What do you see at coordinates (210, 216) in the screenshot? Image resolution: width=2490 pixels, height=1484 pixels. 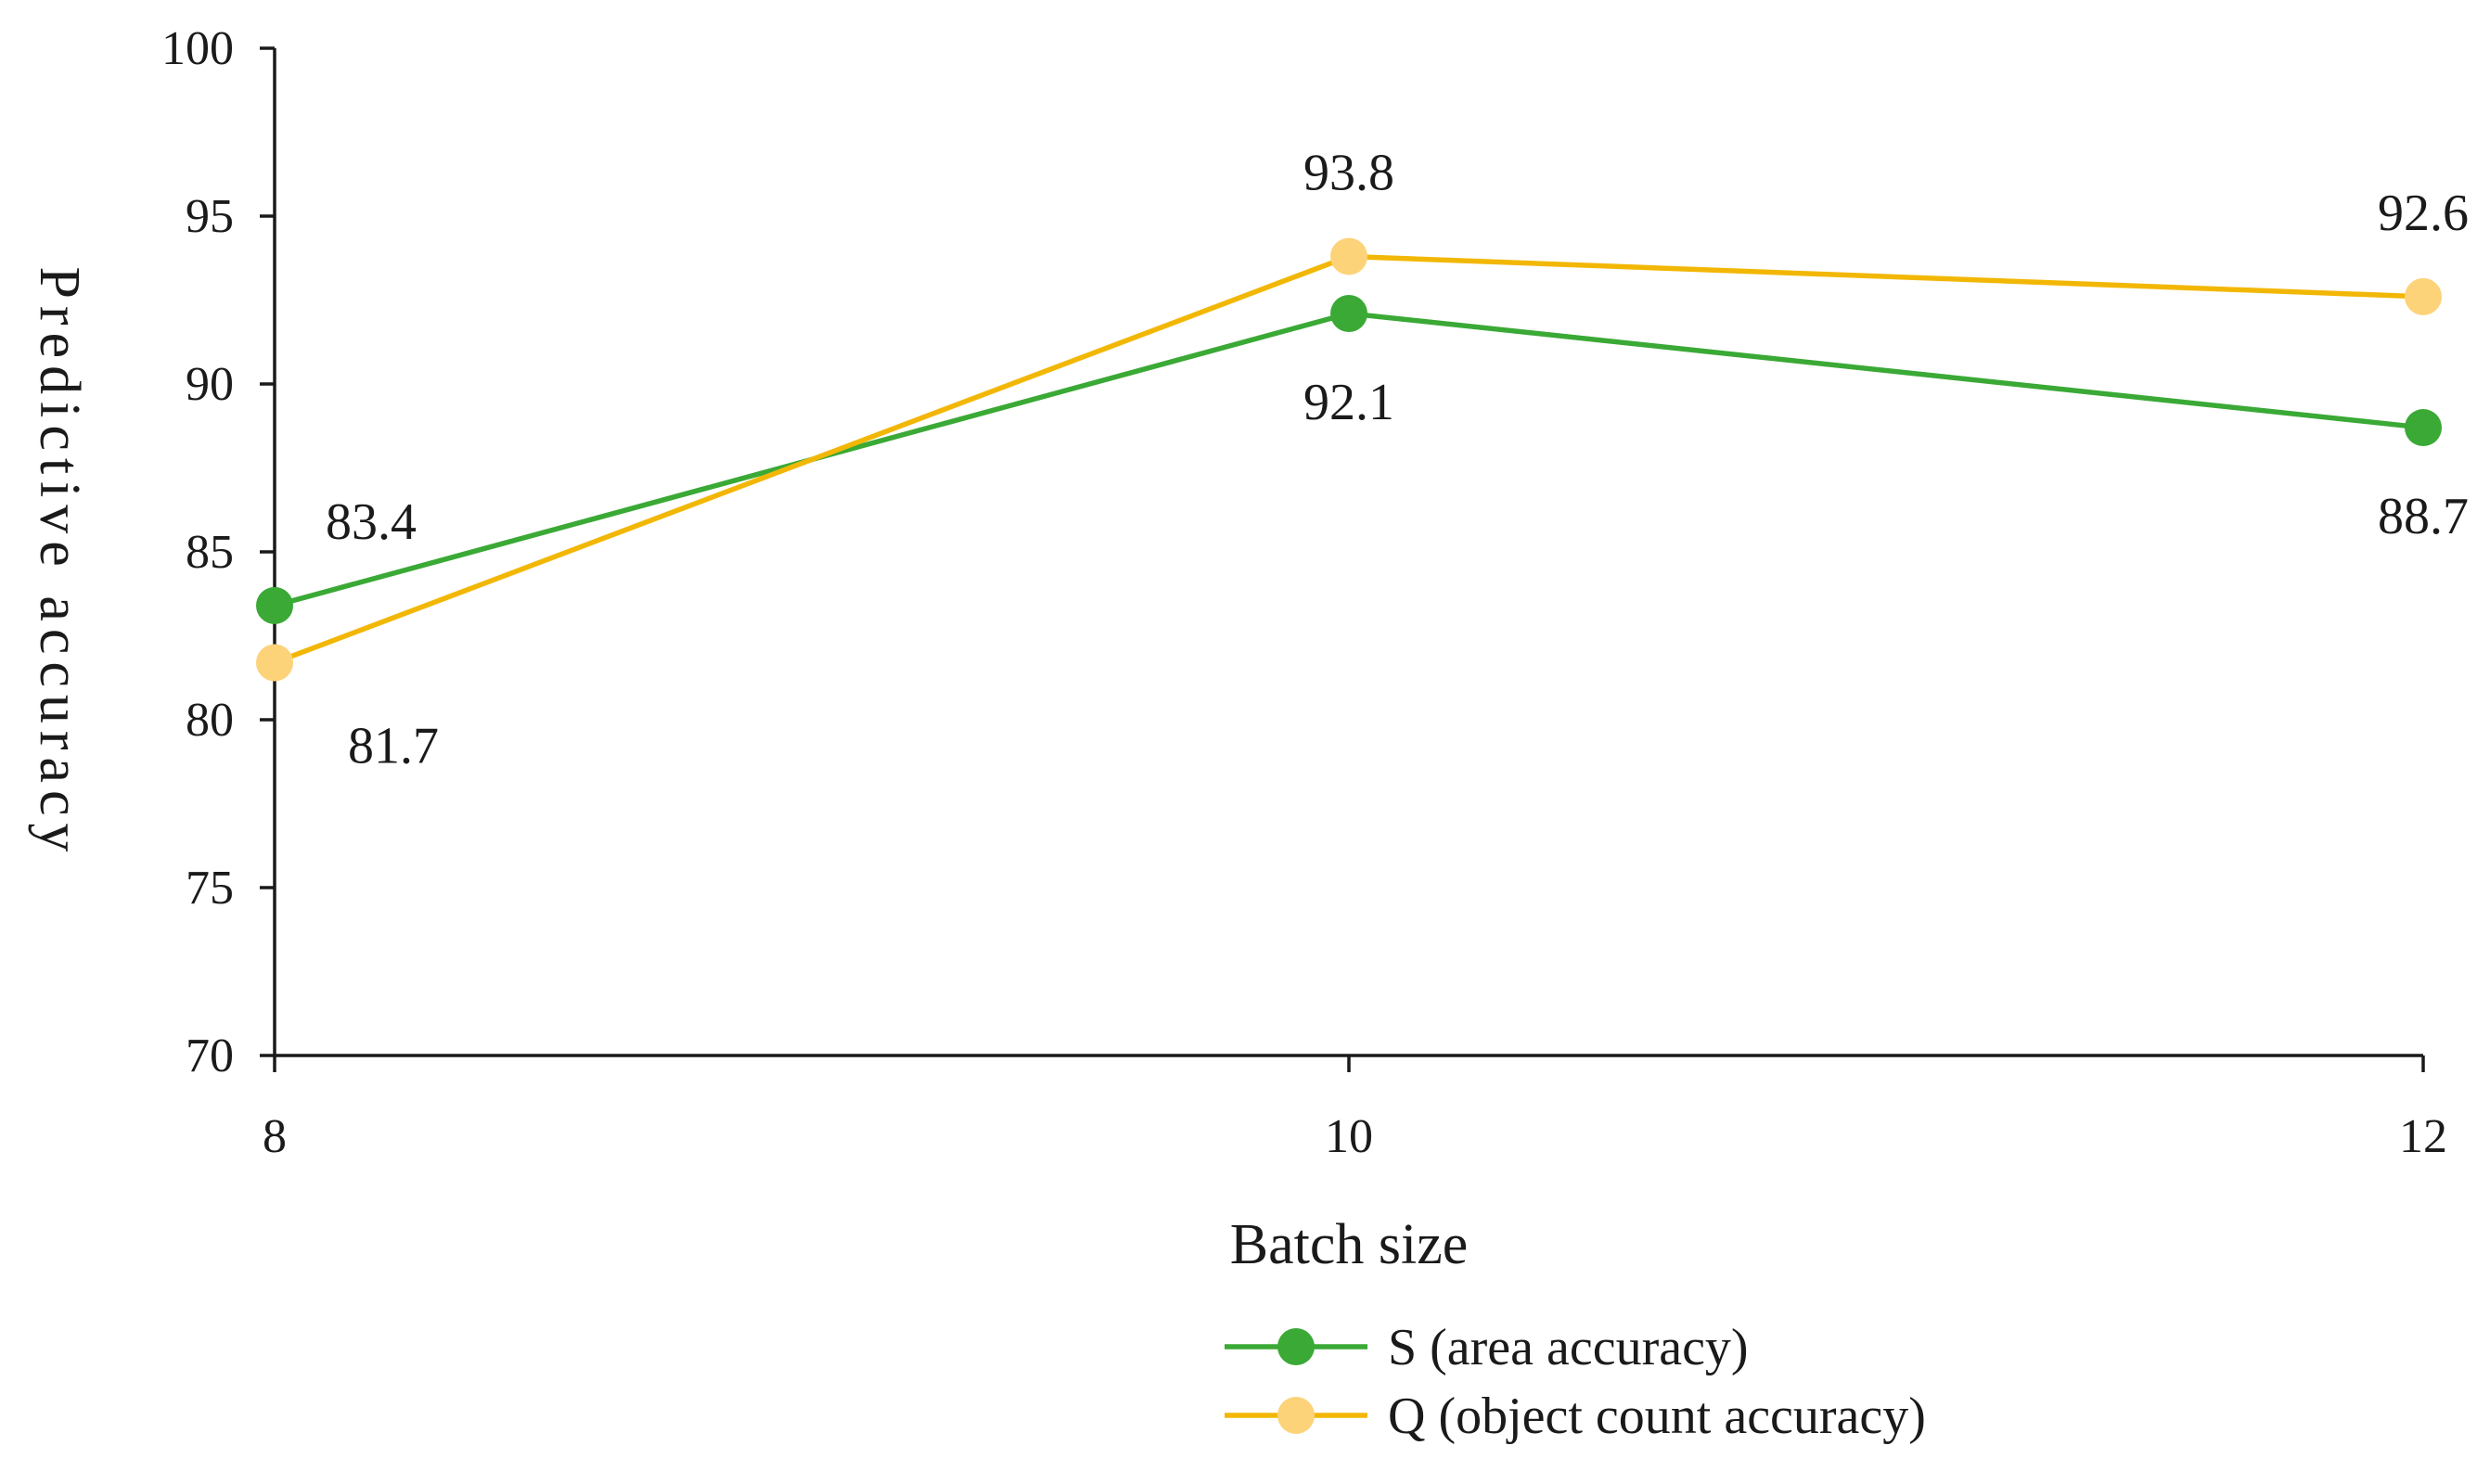 I see `y-tick-label: 95` at bounding box center [210, 216].